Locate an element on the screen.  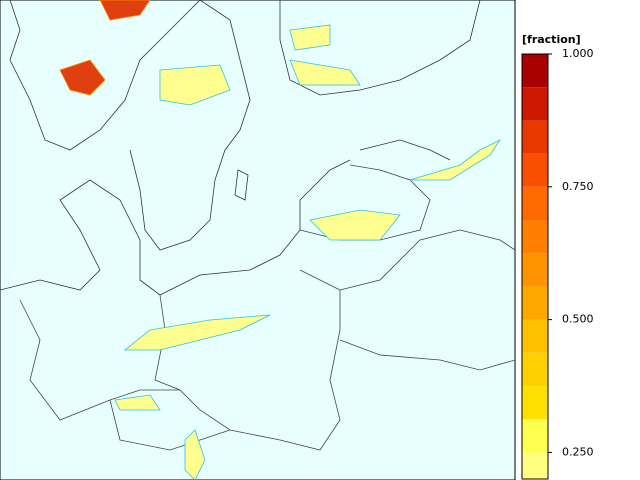
border-czech is located at coordinates (170, 420).